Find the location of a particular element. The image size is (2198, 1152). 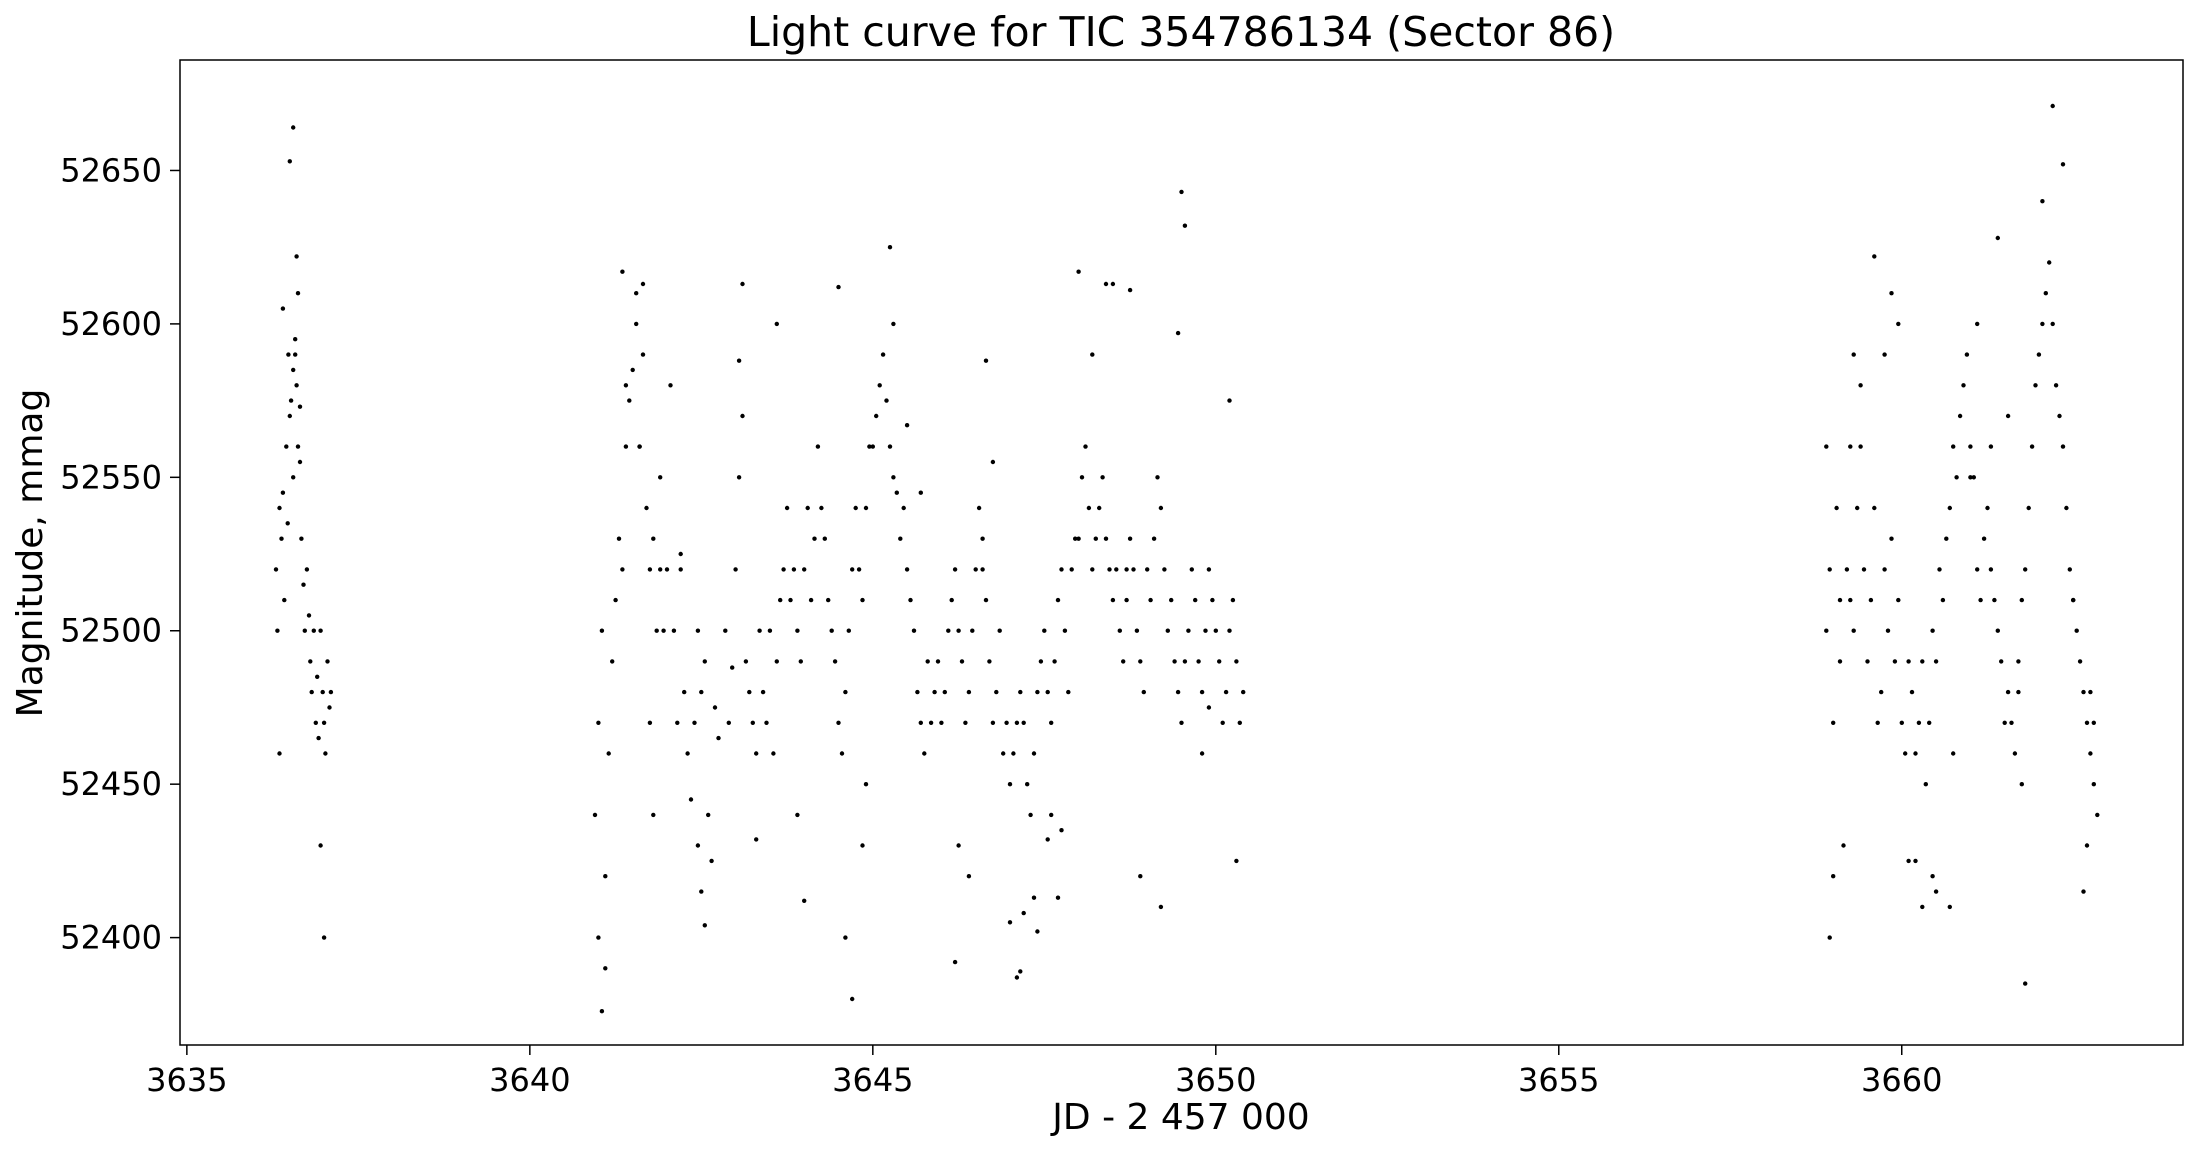

x-tick-label: 3640 is located at coordinates (529, 1080).